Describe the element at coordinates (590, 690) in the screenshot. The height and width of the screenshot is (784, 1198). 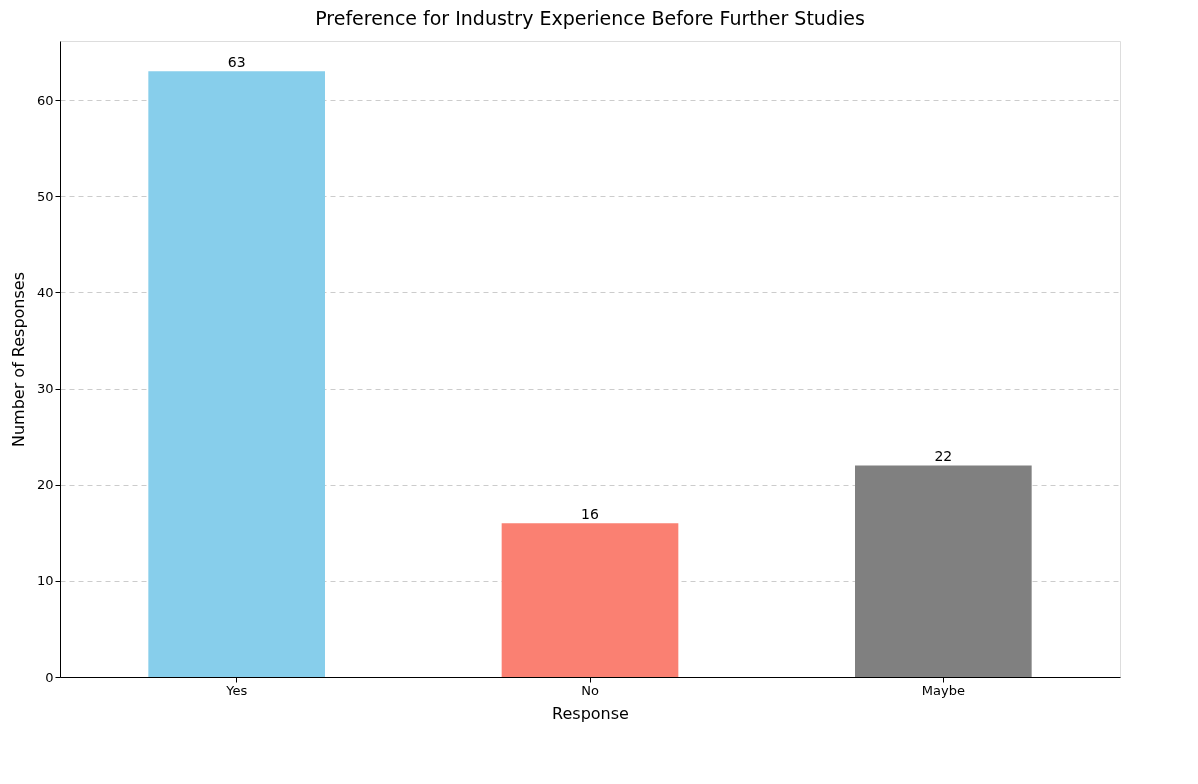
I see `x-tick-label: No` at that location.